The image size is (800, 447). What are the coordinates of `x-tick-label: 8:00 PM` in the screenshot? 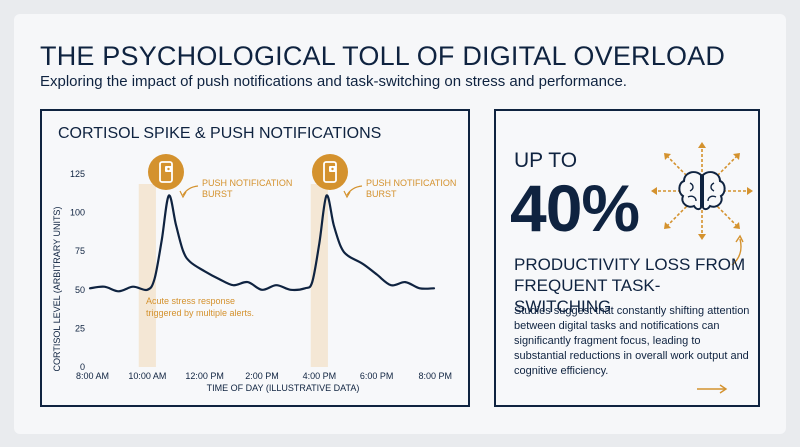 It's located at (435, 376).